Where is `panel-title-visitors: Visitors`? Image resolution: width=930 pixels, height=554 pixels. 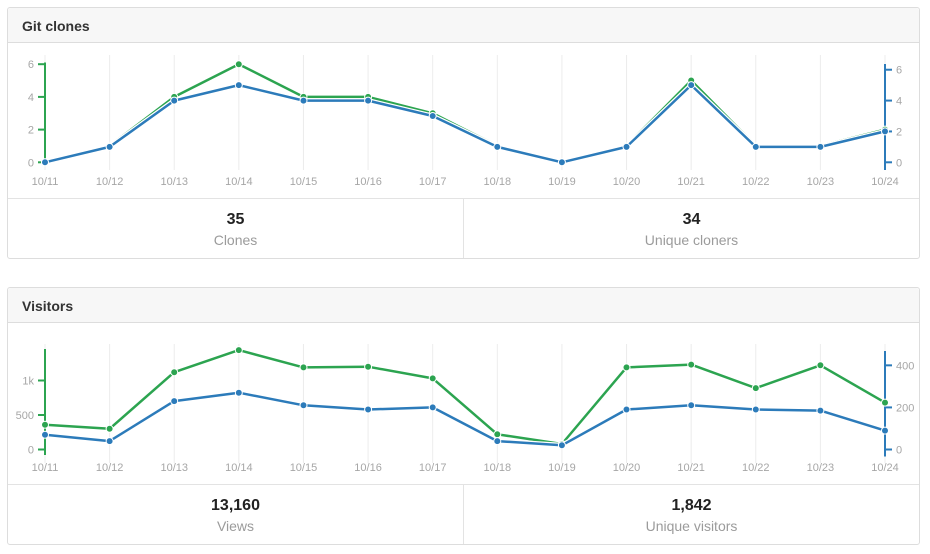
panel-title-visitors: Visitors is located at coordinates (48, 306).